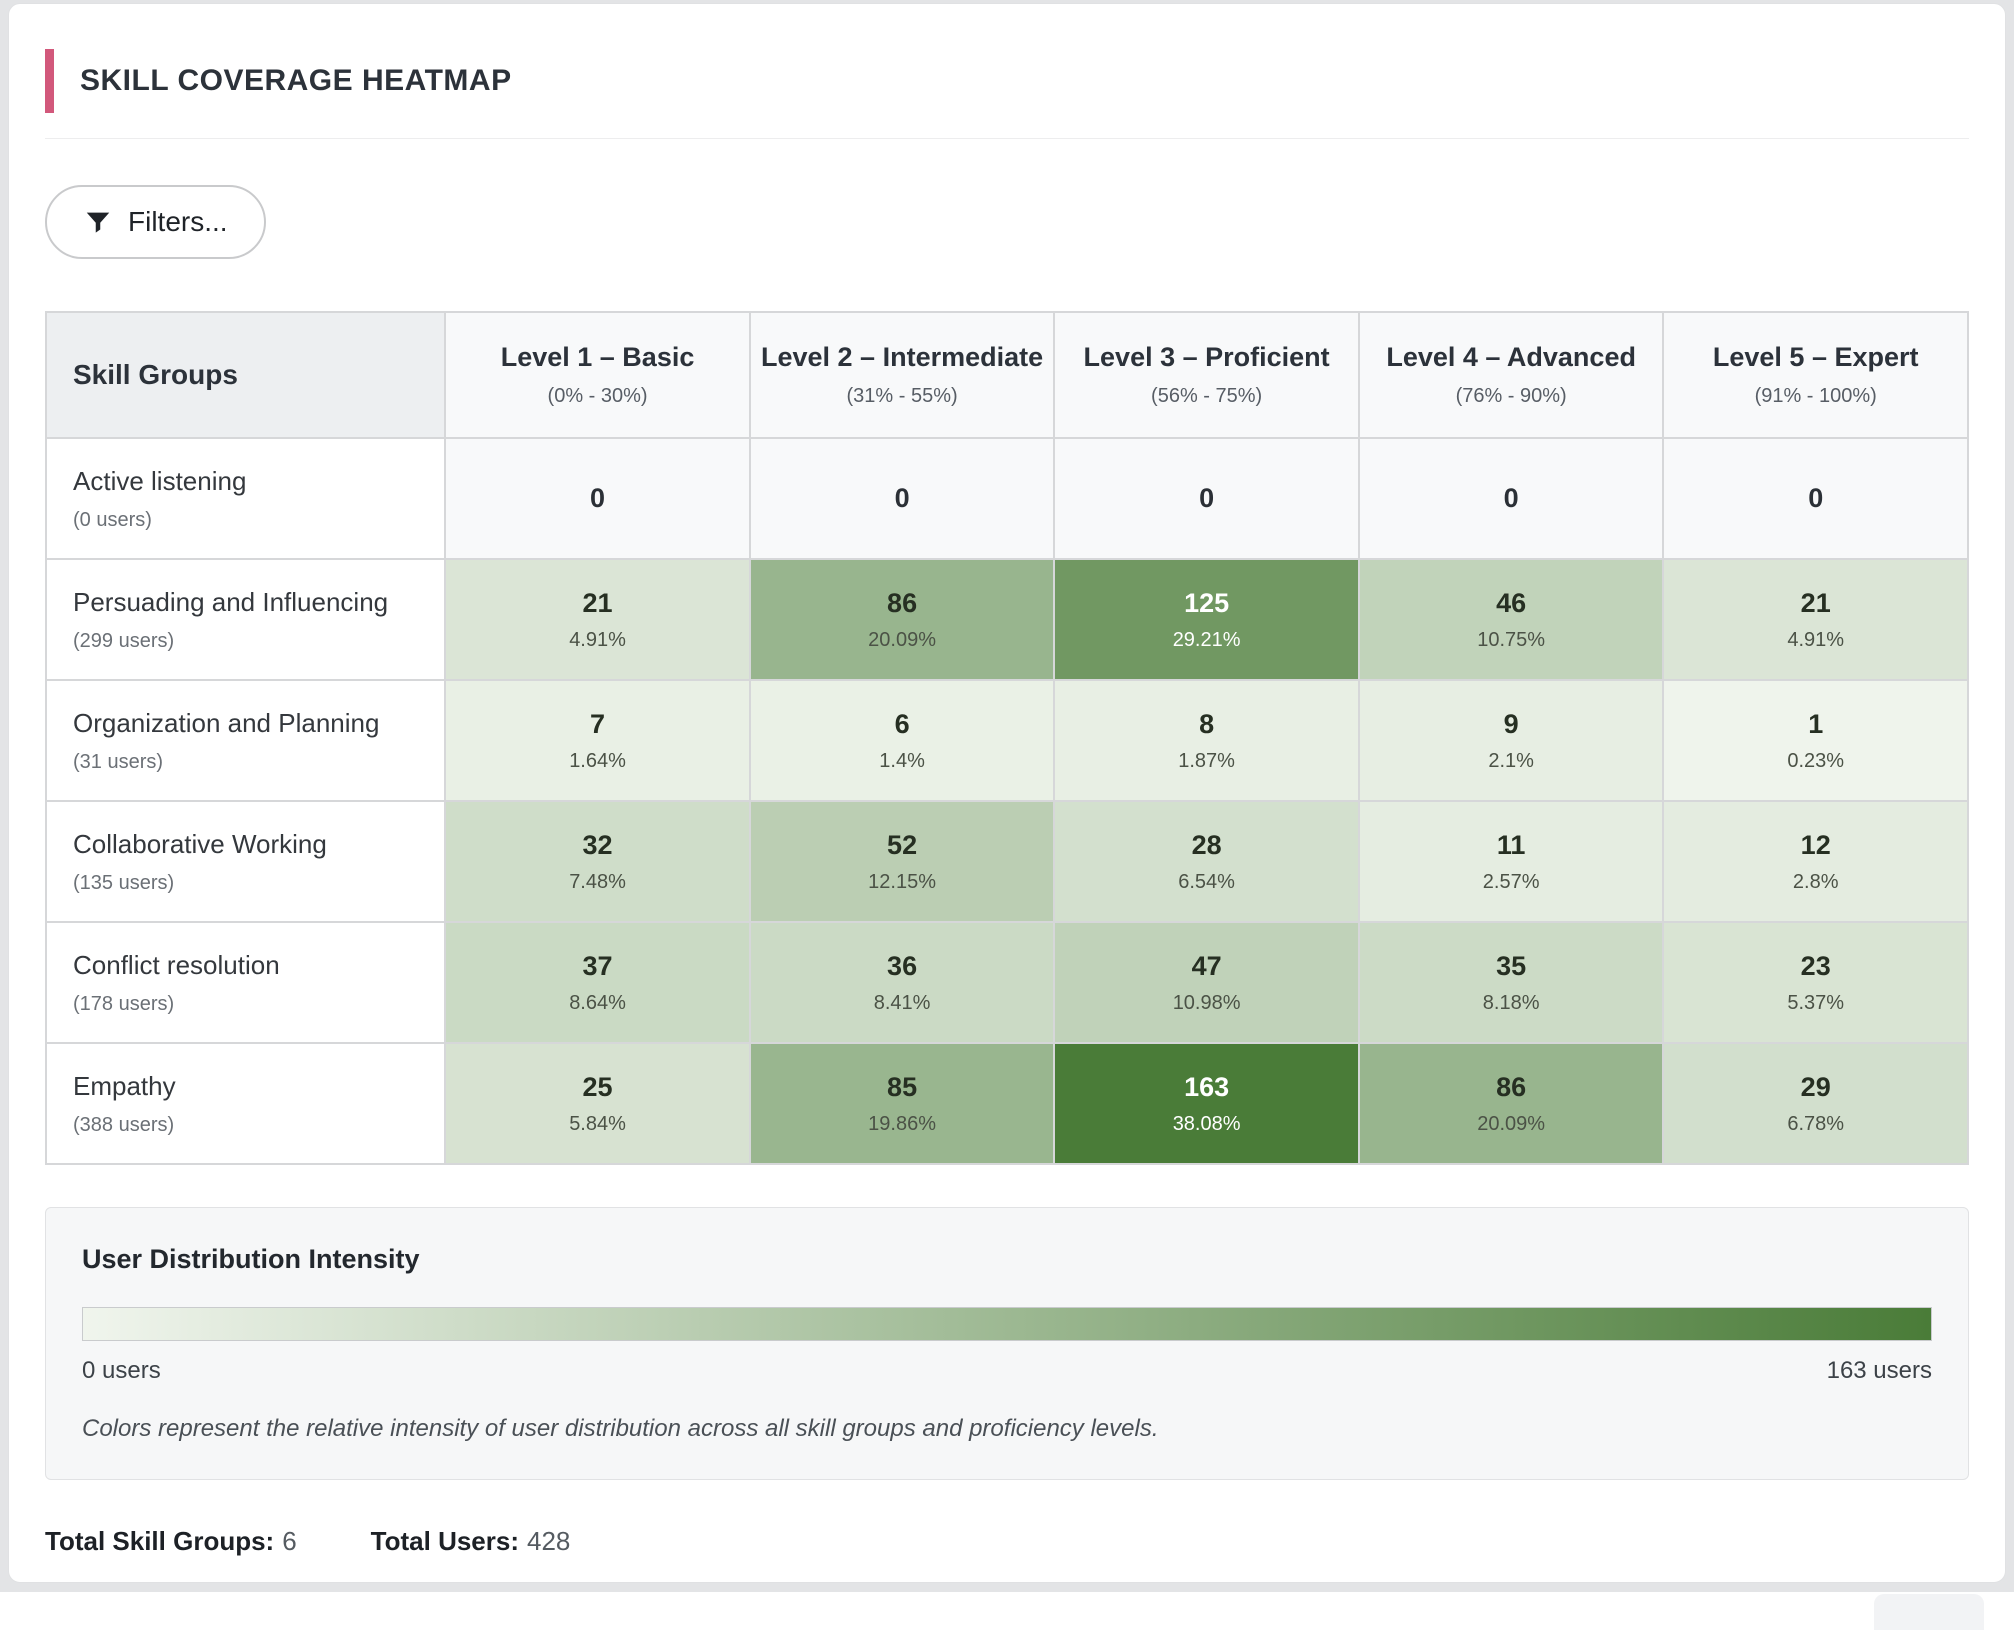 The height and width of the screenshot is (1633, 2014). I want to click on skill-group-user-count: (178 users), so click(124, 1003).